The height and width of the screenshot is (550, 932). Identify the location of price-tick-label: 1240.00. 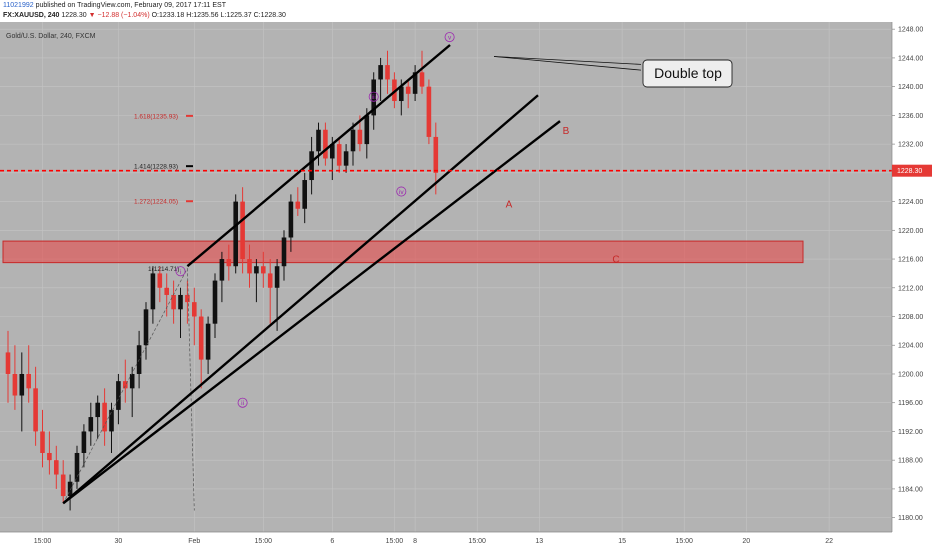
(910, 87).